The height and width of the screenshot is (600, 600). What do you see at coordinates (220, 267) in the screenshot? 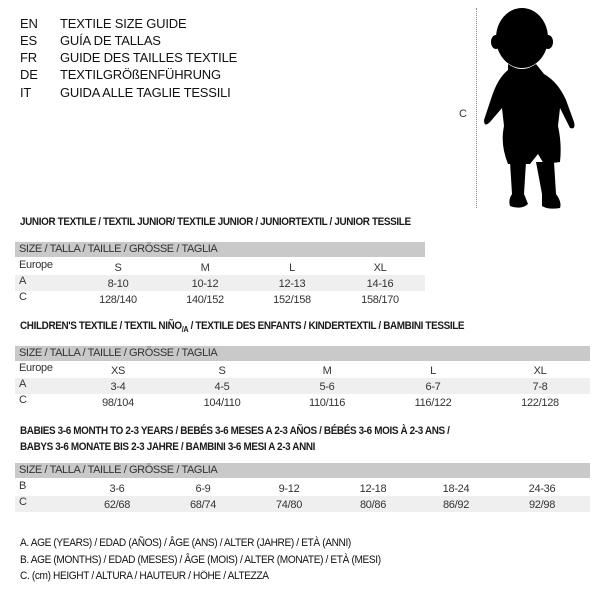
I see `junior-row-europe: Europe S M L XL` at bounding box center [220, 267].